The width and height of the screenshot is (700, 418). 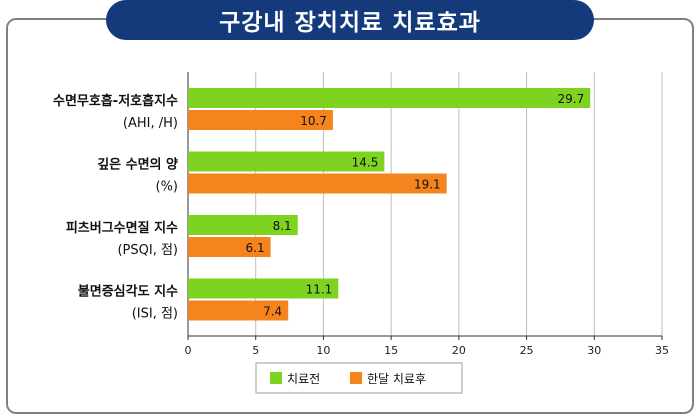 I want to click on bar-value-label: 6.1, so click(x=255, y=248).